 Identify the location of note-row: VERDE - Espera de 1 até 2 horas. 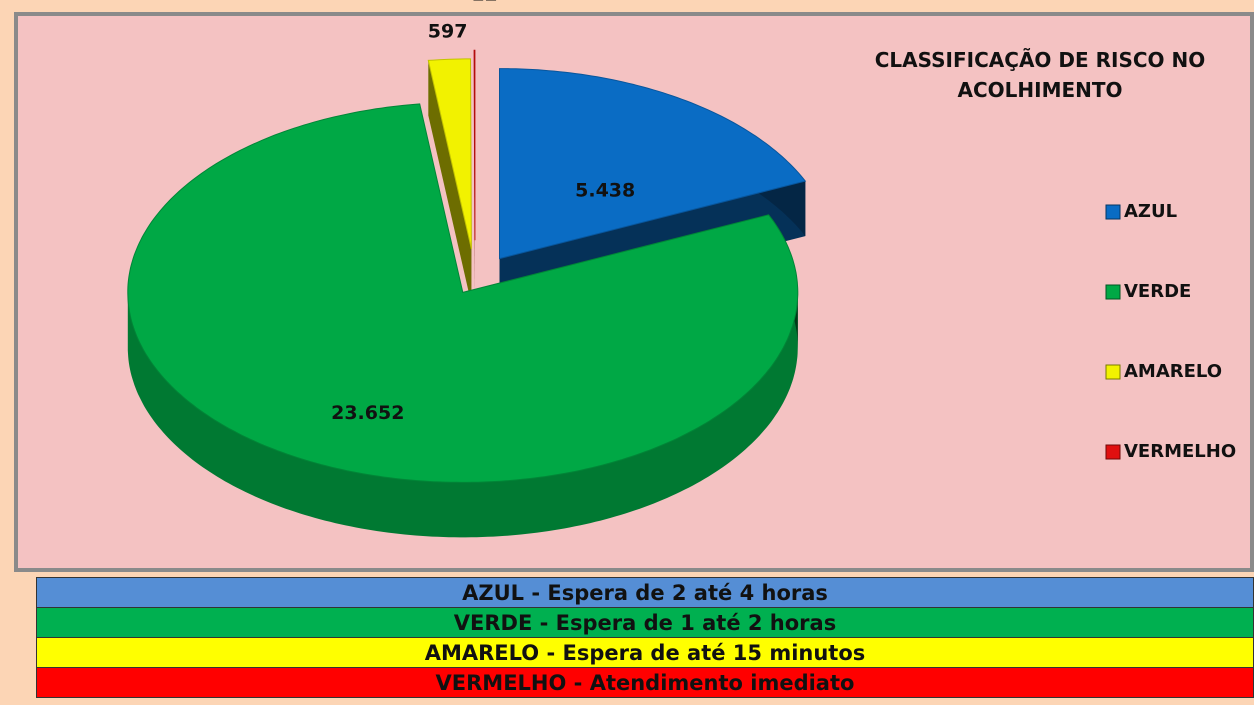
(645, 622).